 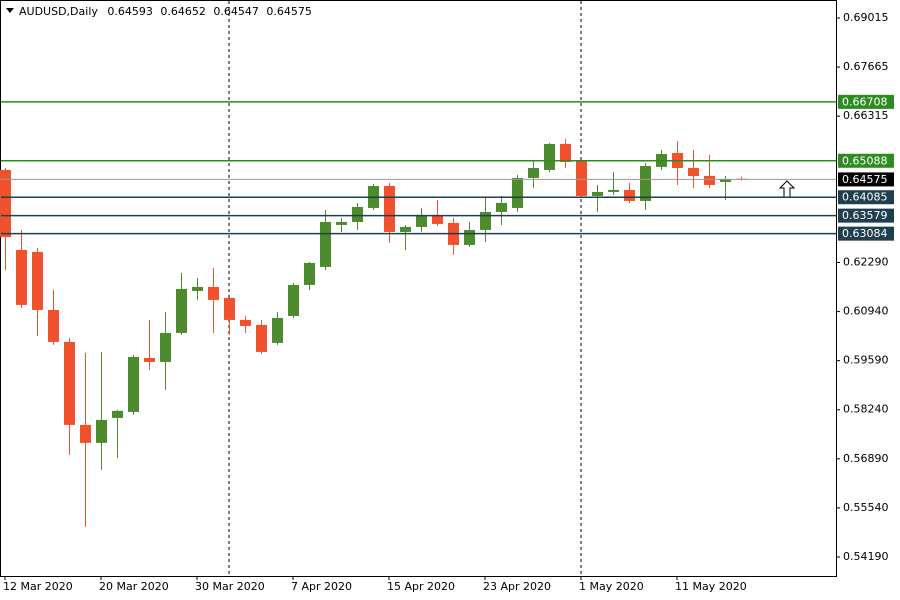 What do you see at coordinates (134, 586) in the screenshot?
I see `x-tick-label: 20 Mar 2020` at bounding box center [134, 586].